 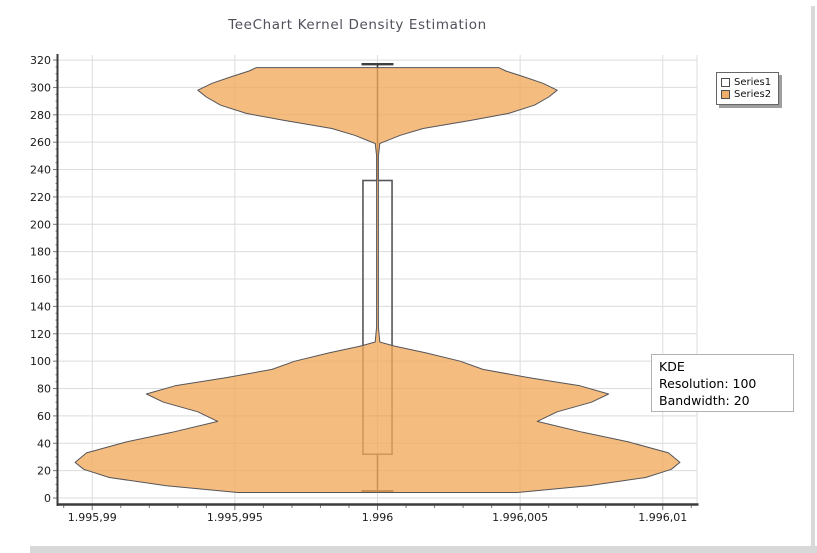 I want to click on y-tick-label: 180, so click(x=40, y=252).